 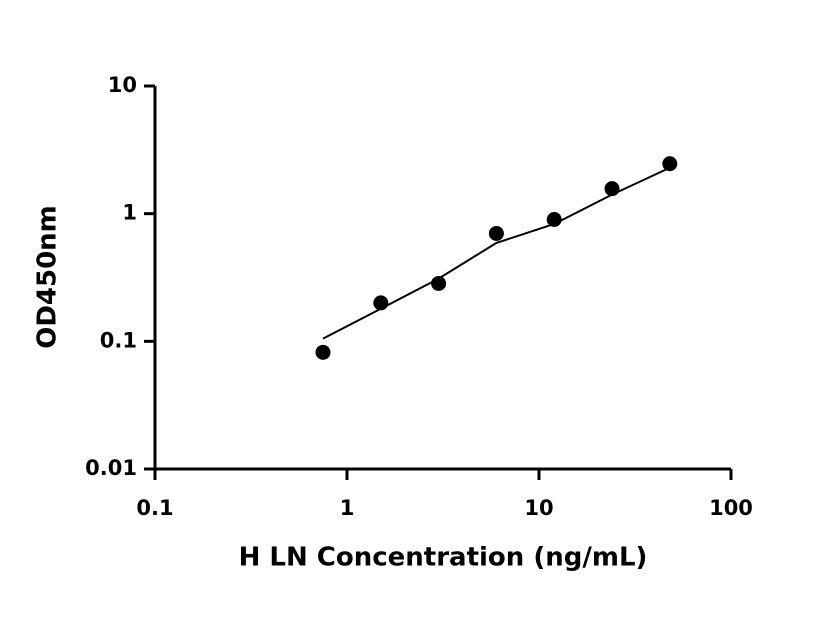 I want to click on y-axis-title: OD450nm, so click(x=48, y=277).